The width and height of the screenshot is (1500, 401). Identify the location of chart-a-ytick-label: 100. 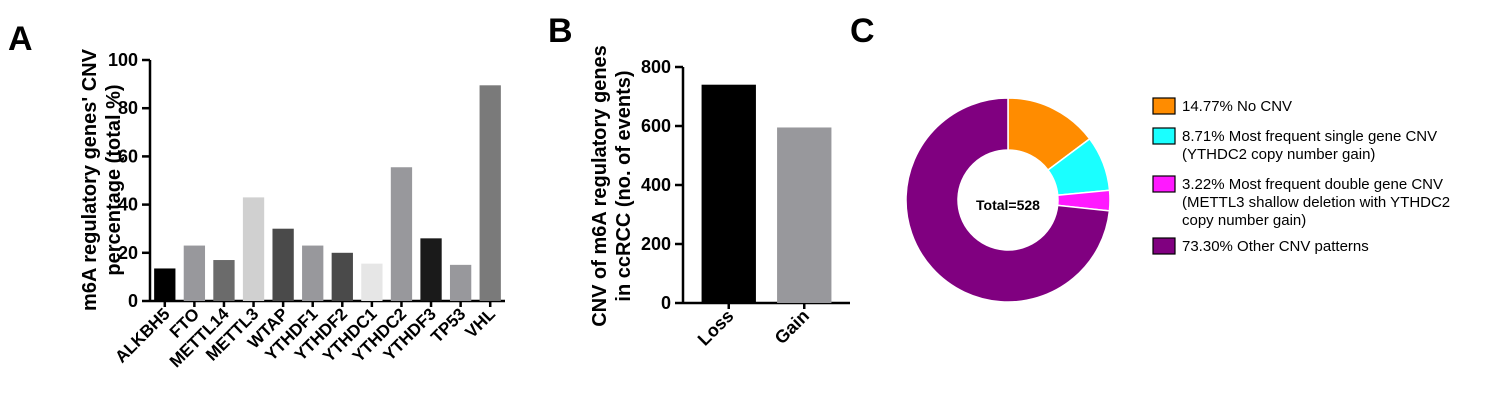
(123, 60).